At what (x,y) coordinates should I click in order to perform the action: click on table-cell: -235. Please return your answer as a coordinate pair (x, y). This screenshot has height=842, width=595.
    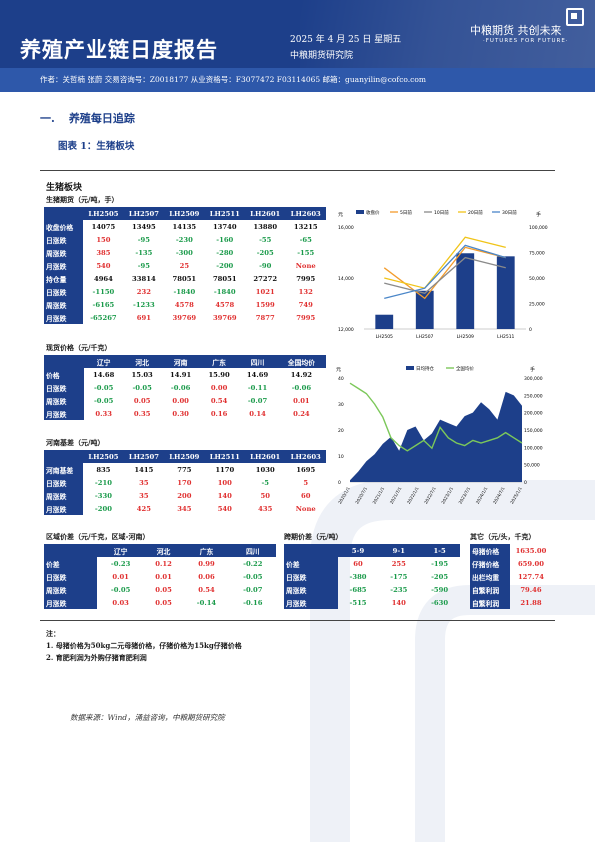
    Looking at the image, I should click on (399, 589).